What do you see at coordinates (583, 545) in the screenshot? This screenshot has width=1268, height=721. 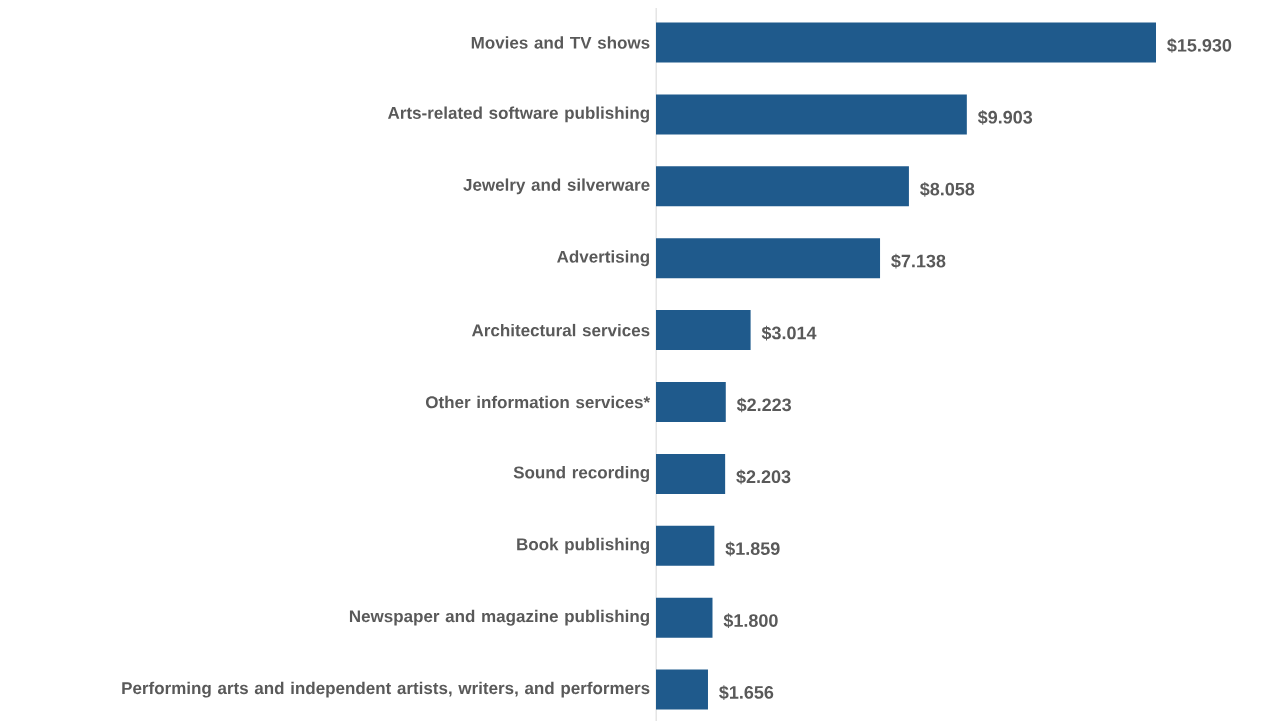 I see `y-tick-label: Book publishing` at bounding box center [583, 545].